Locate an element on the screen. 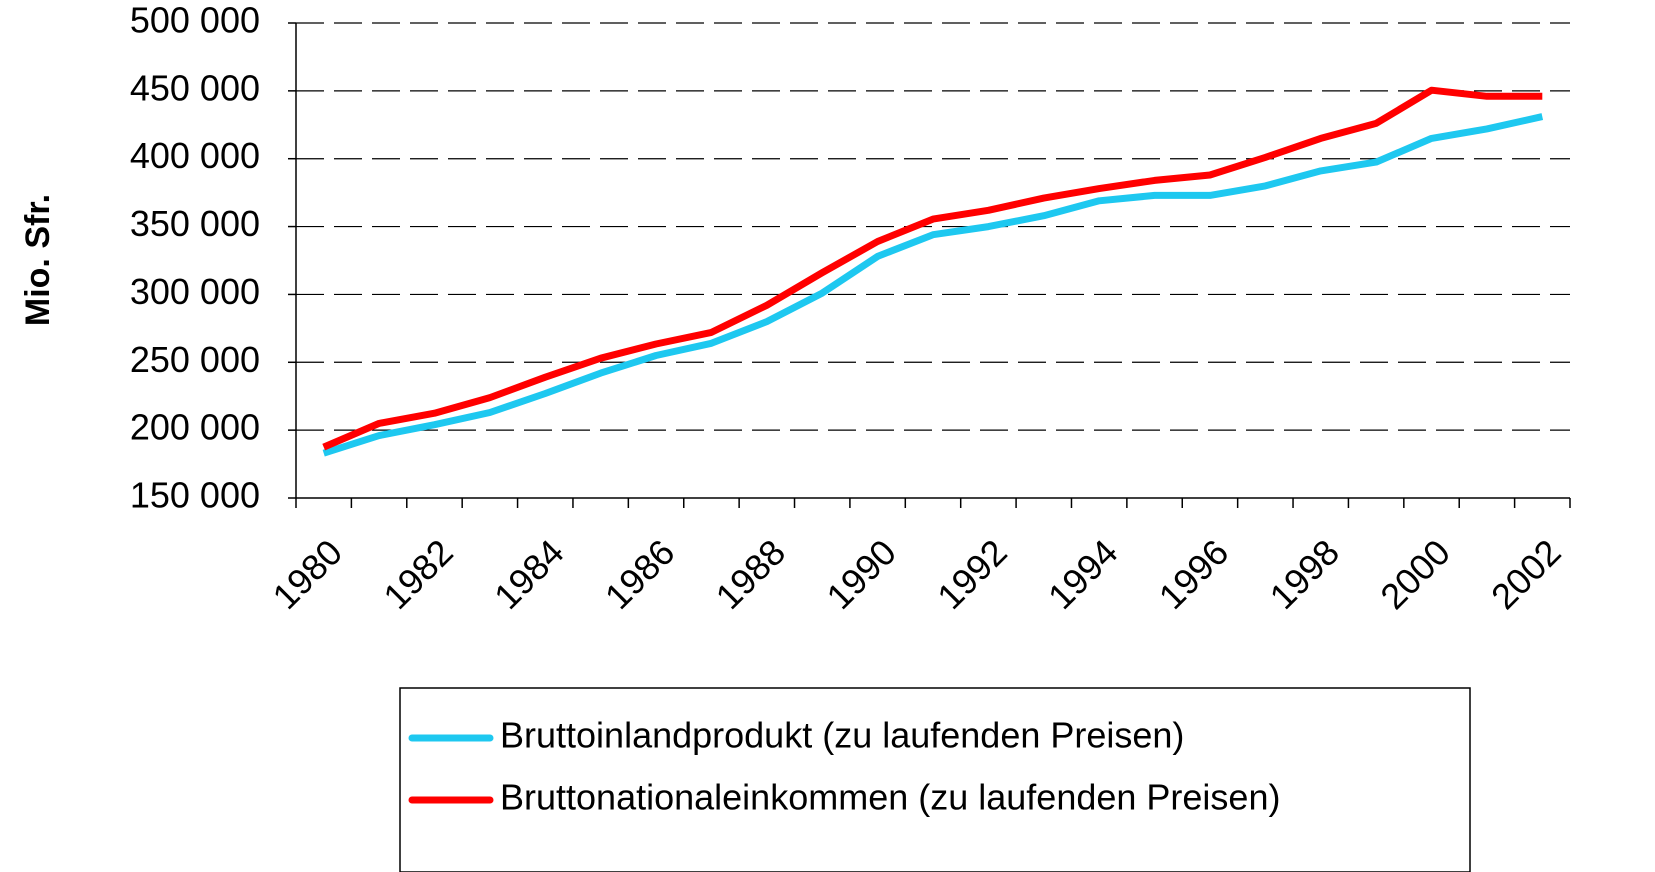 This screenshot has height=872, width=1655. x-tick-label: 1980 is located at coordinates (307, 574).